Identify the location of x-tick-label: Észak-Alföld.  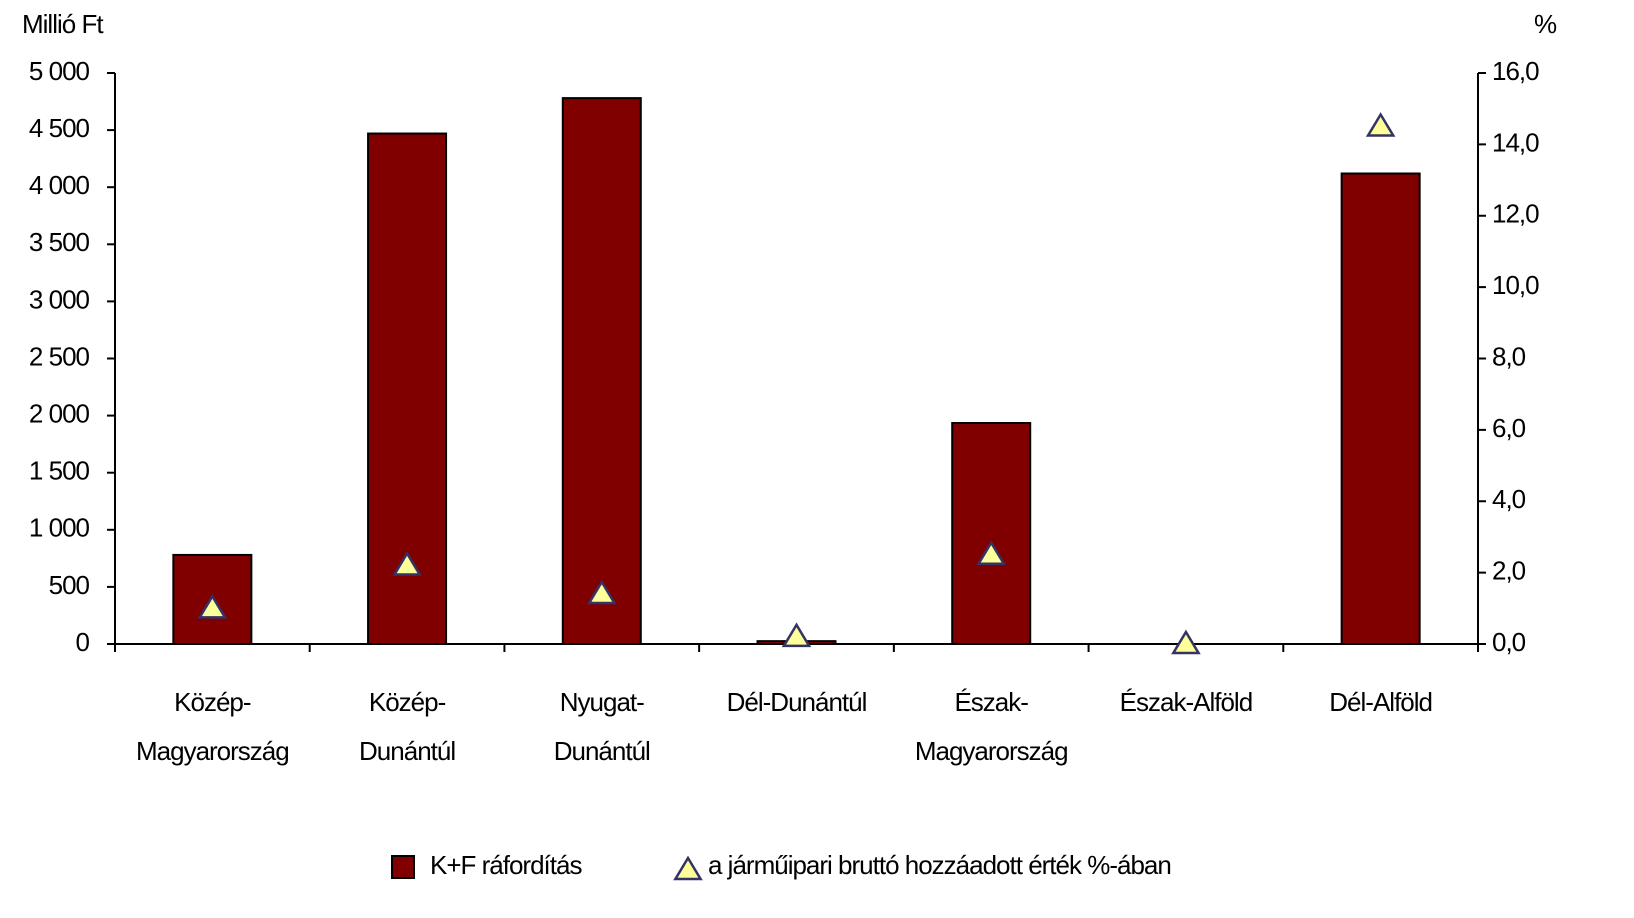
(1186, 702).